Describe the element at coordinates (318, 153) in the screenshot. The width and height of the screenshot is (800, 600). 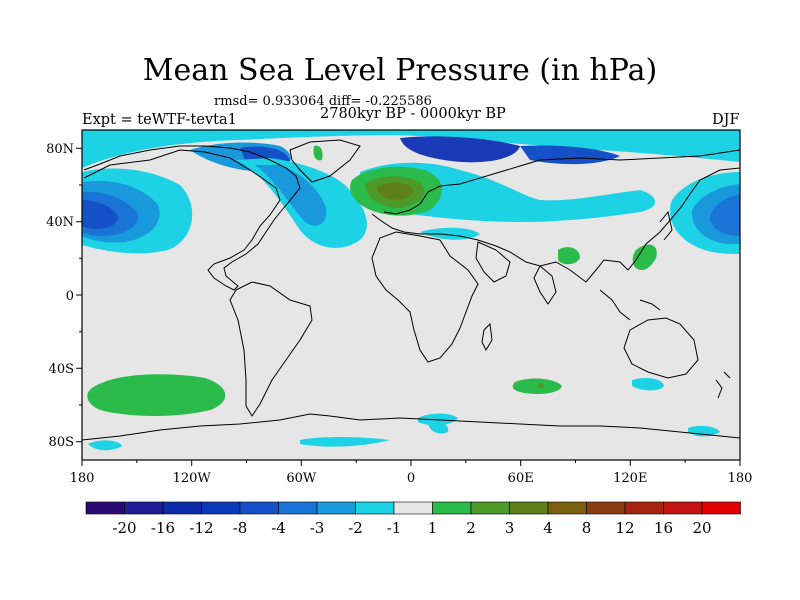
I see `north-atlantic-green-dot` at that location.